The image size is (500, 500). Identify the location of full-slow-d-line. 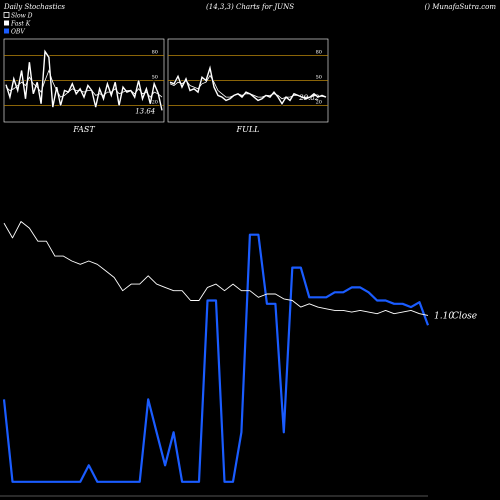
(248, 87).